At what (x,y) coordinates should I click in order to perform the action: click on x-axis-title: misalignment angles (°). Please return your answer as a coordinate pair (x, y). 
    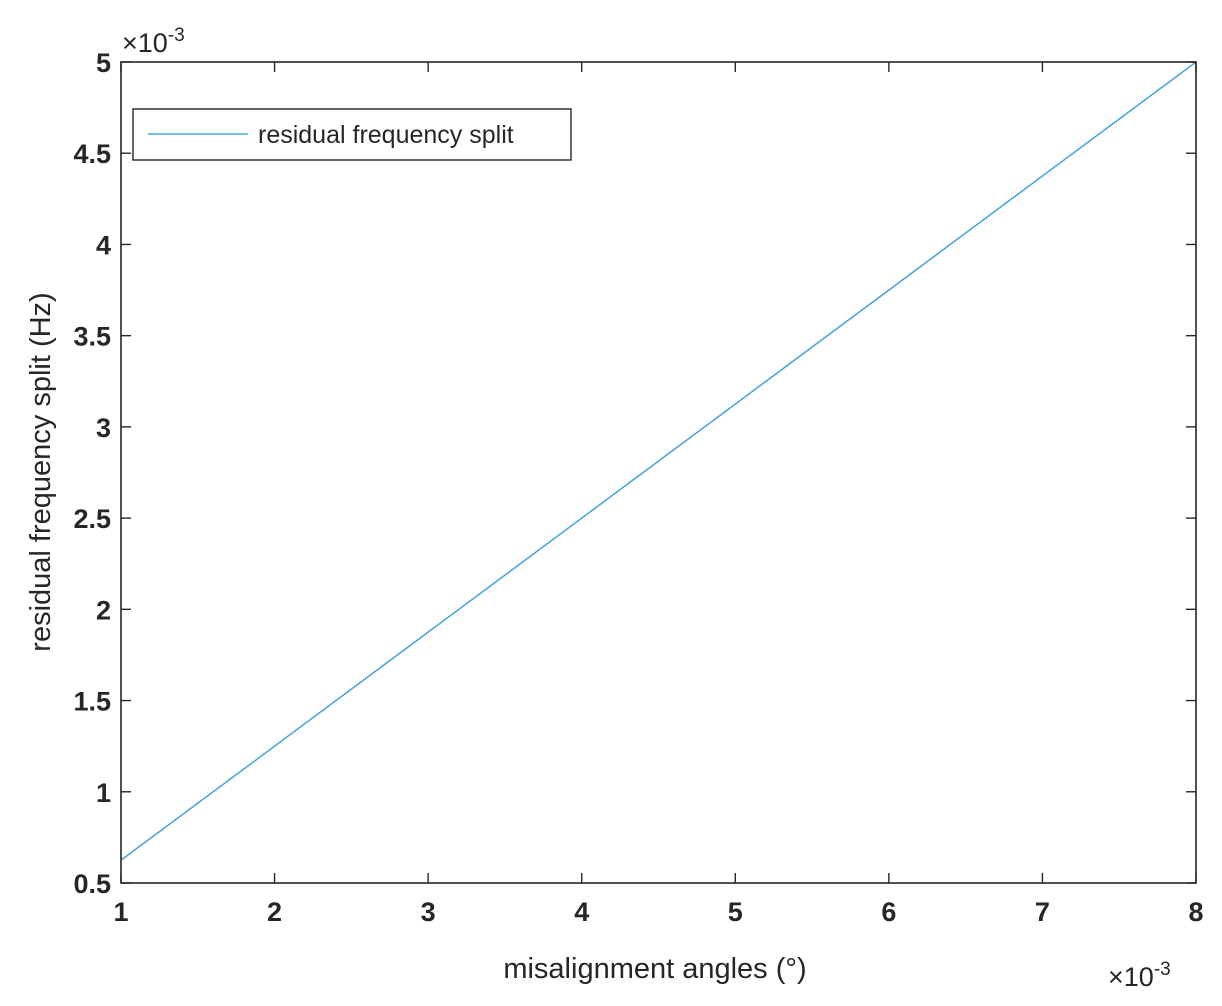
    Looking at the image, I should click on (654, 969).